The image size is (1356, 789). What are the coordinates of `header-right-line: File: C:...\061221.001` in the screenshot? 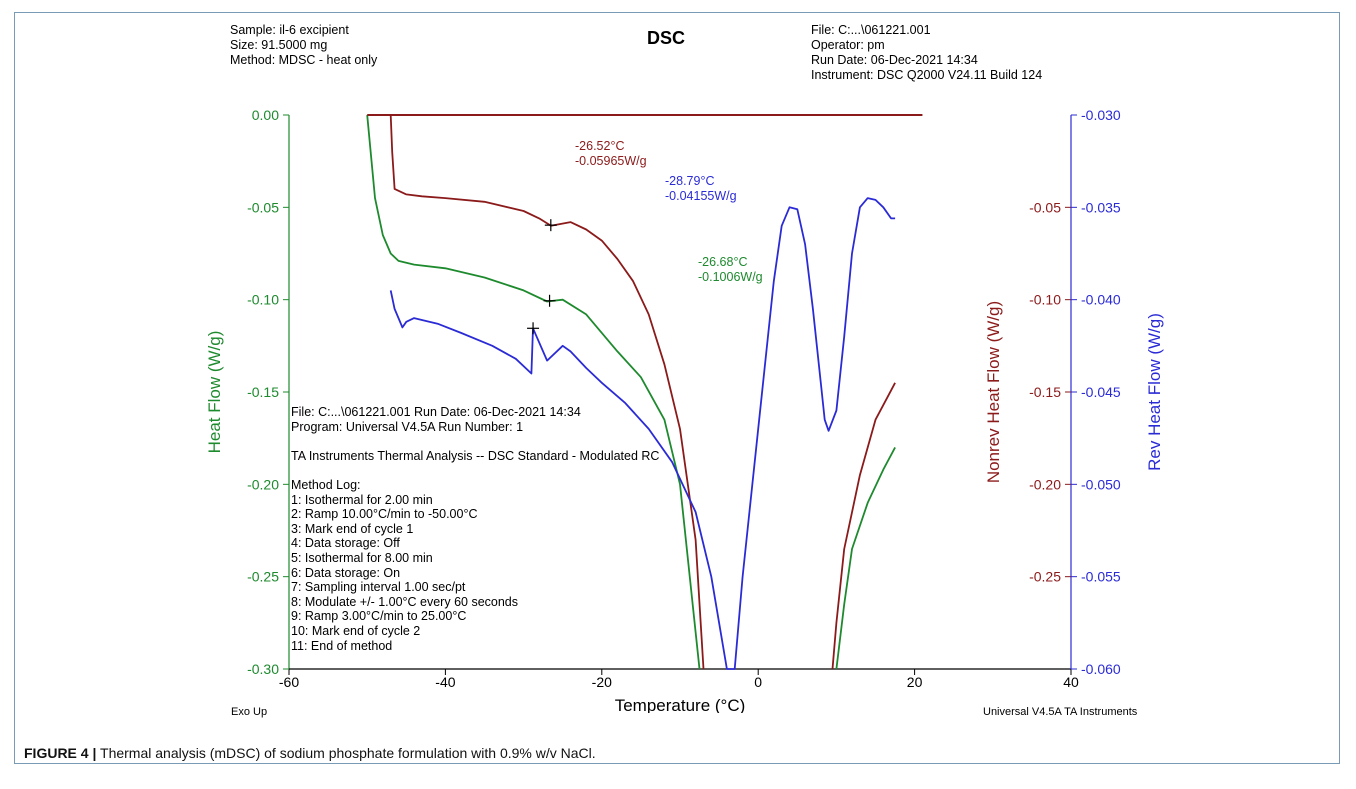 It's located at (871, 30).